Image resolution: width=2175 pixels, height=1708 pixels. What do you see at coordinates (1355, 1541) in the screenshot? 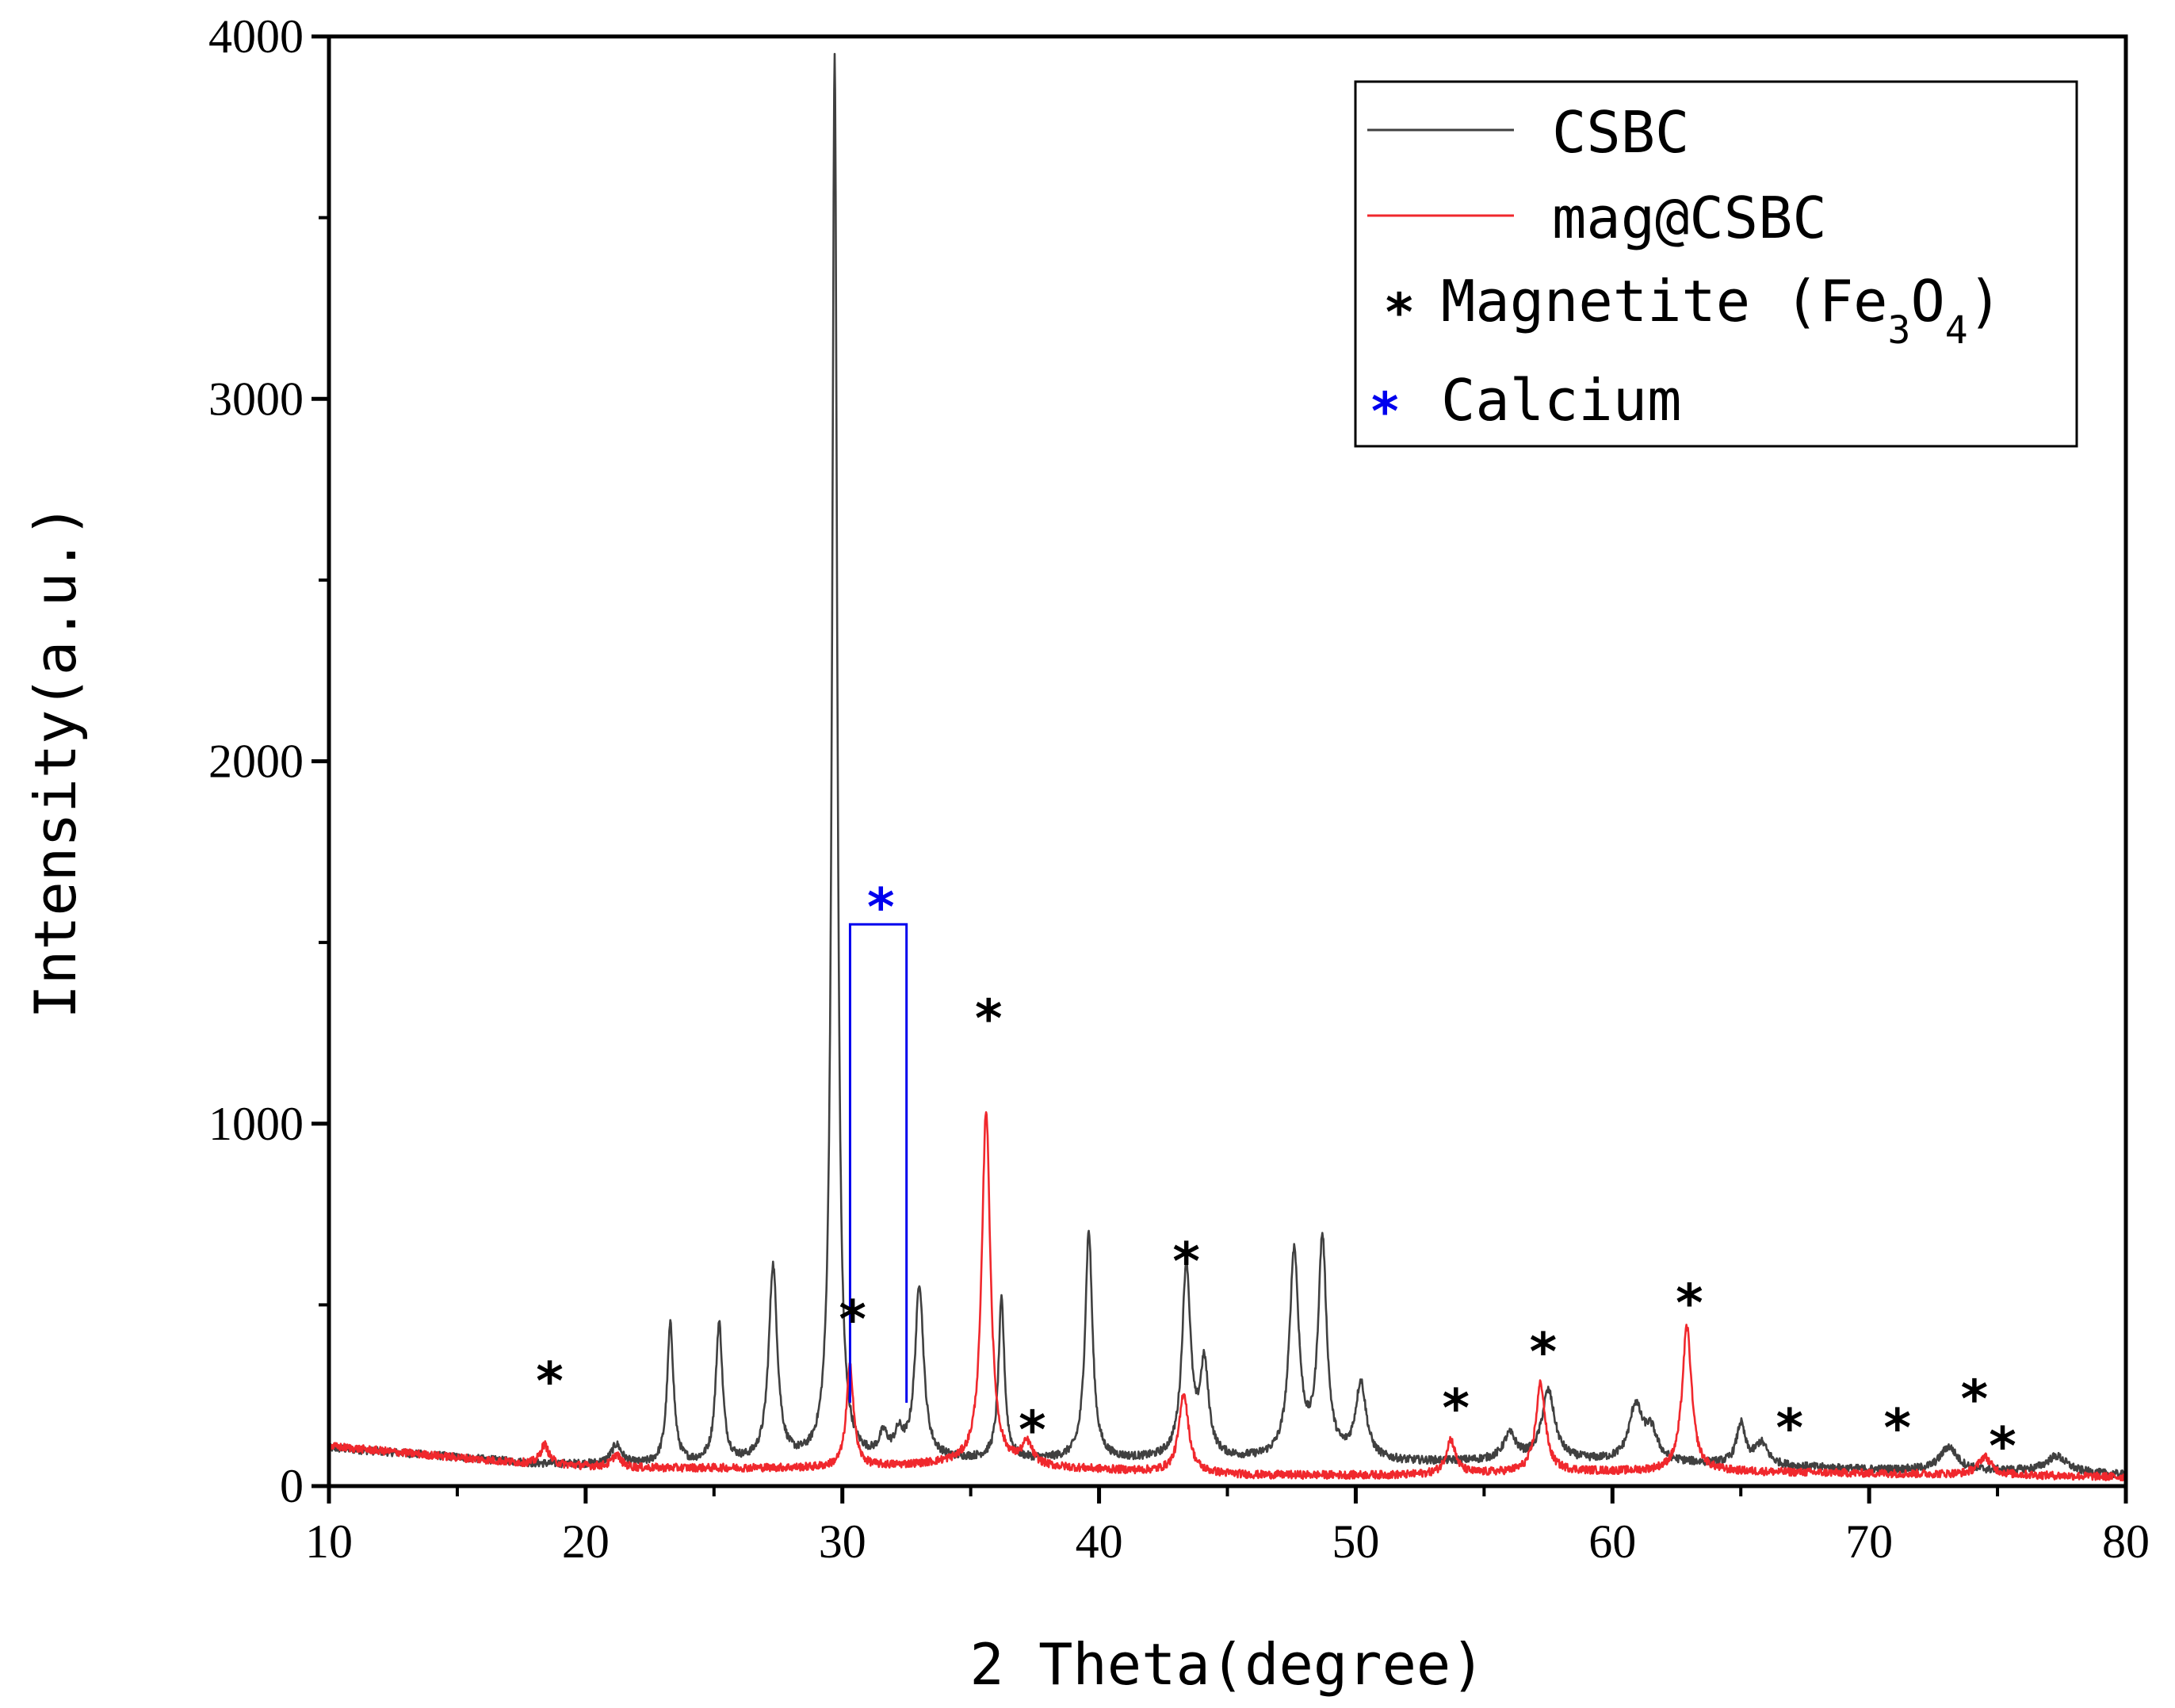
I see `x-tick-label: 50` at bounding box center [1355, 1541].